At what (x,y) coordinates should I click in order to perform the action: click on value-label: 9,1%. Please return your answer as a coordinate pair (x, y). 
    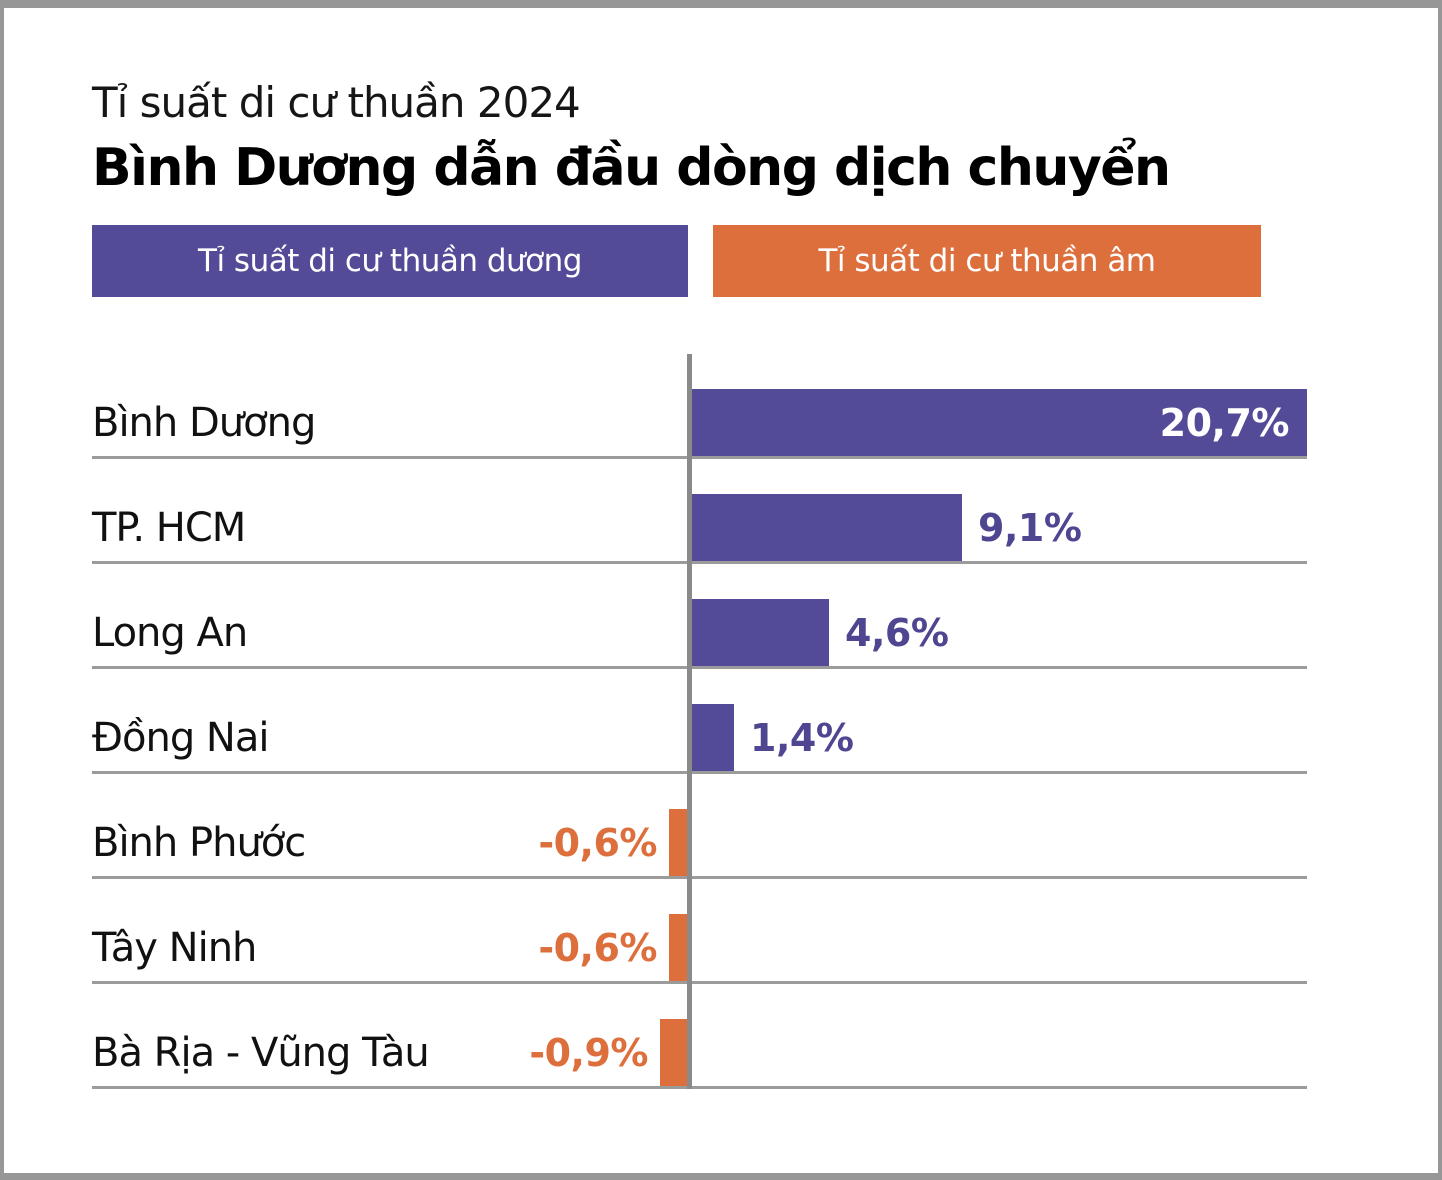
    Looking at the image, I should click on (1030, 527).